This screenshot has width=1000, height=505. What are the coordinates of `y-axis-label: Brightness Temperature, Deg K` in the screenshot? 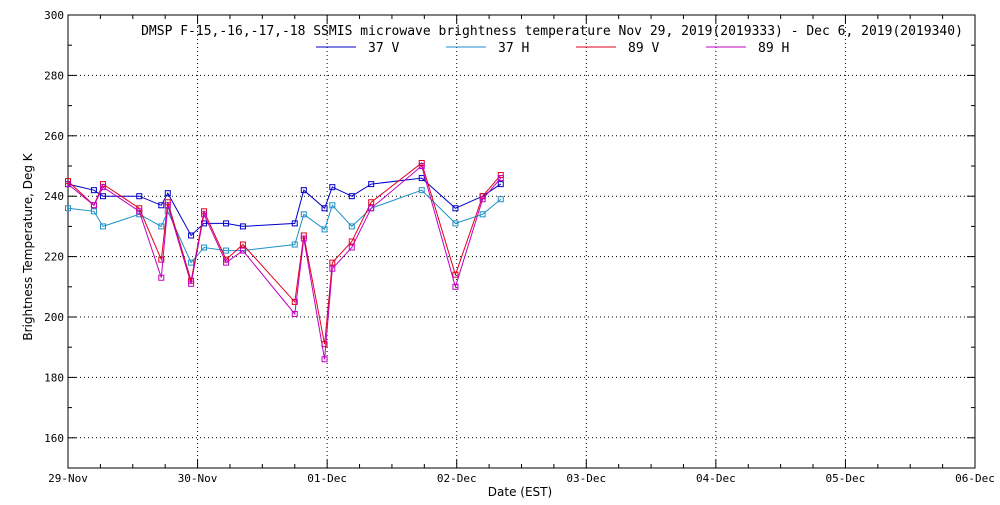 It's located at (28, 246).